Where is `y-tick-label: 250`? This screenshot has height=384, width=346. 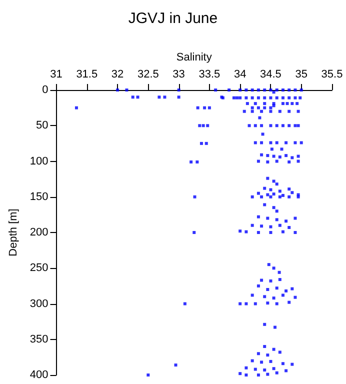 y-tick-label: 250 is located at coordinates (39, 268).